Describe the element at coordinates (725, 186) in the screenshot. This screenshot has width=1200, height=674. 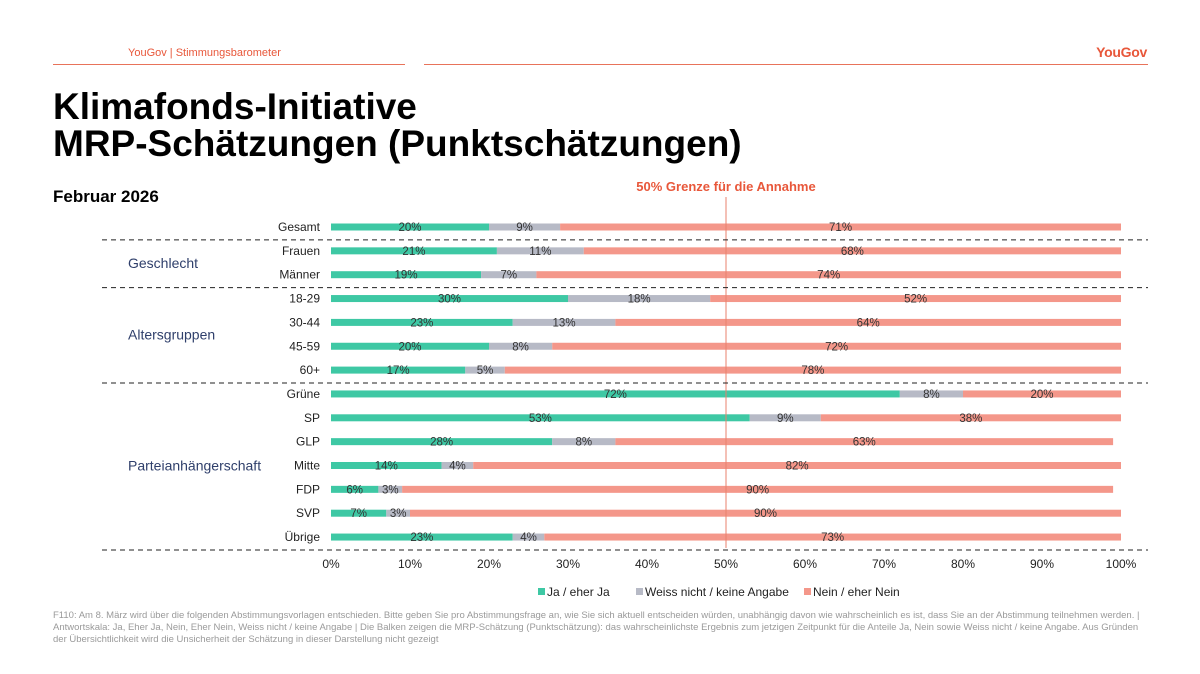
I see `reference-line-label: 50% Grenze für die Annahme` at that location.